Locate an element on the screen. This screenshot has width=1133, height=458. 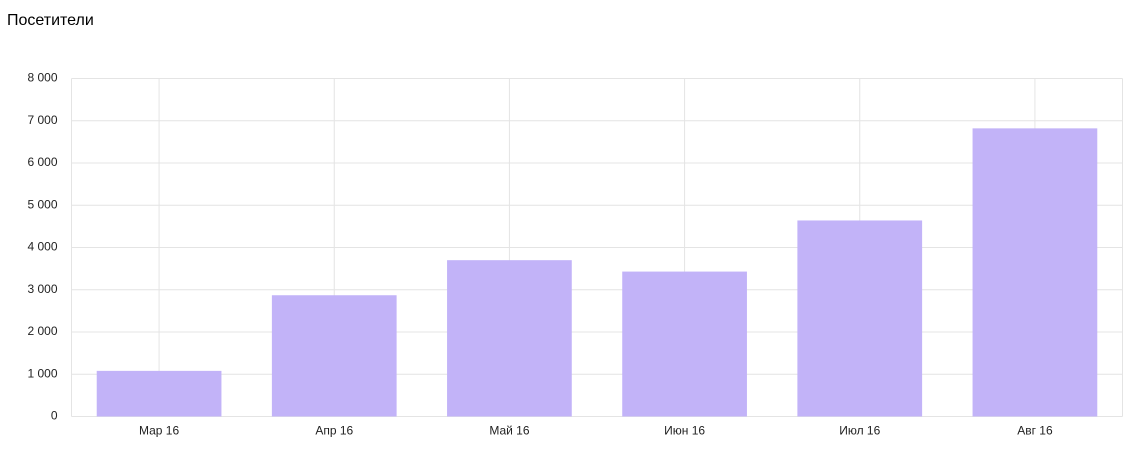
x-tick-label: Авг 16 is located at coordinates (1035, 431).